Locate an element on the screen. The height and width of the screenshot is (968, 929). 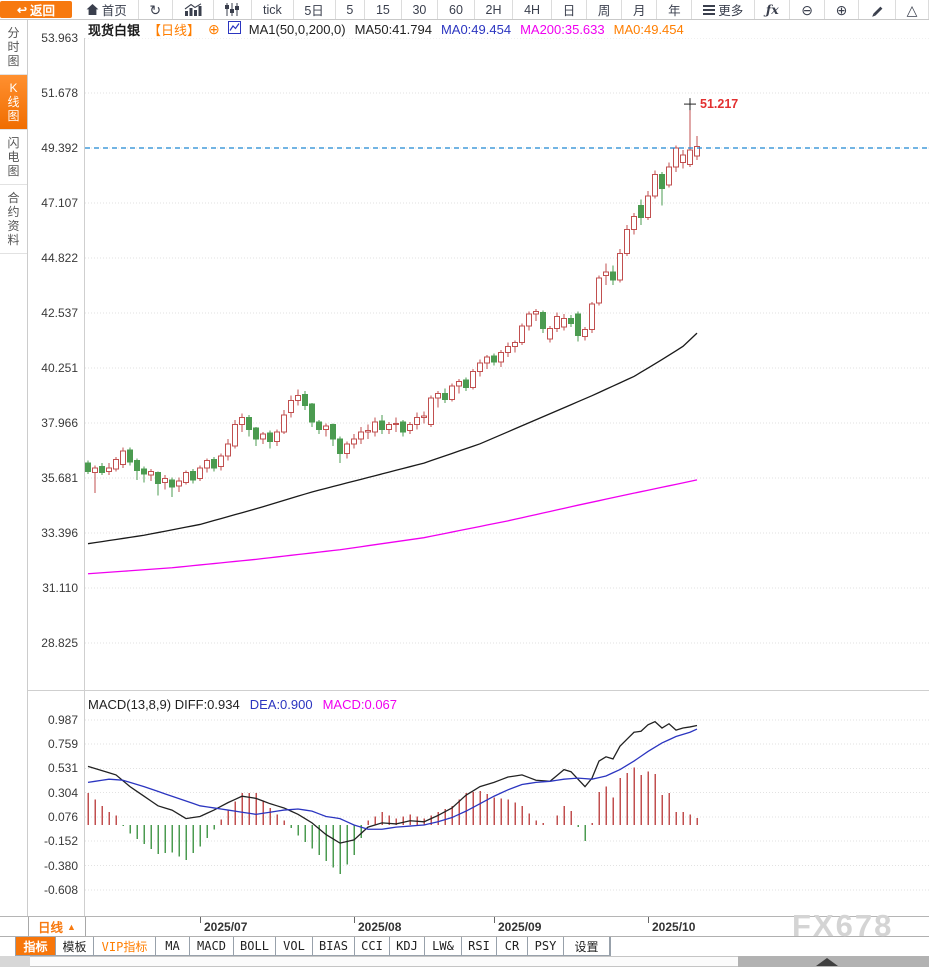
more-label: 更多 is located at coordinates (731, 11).